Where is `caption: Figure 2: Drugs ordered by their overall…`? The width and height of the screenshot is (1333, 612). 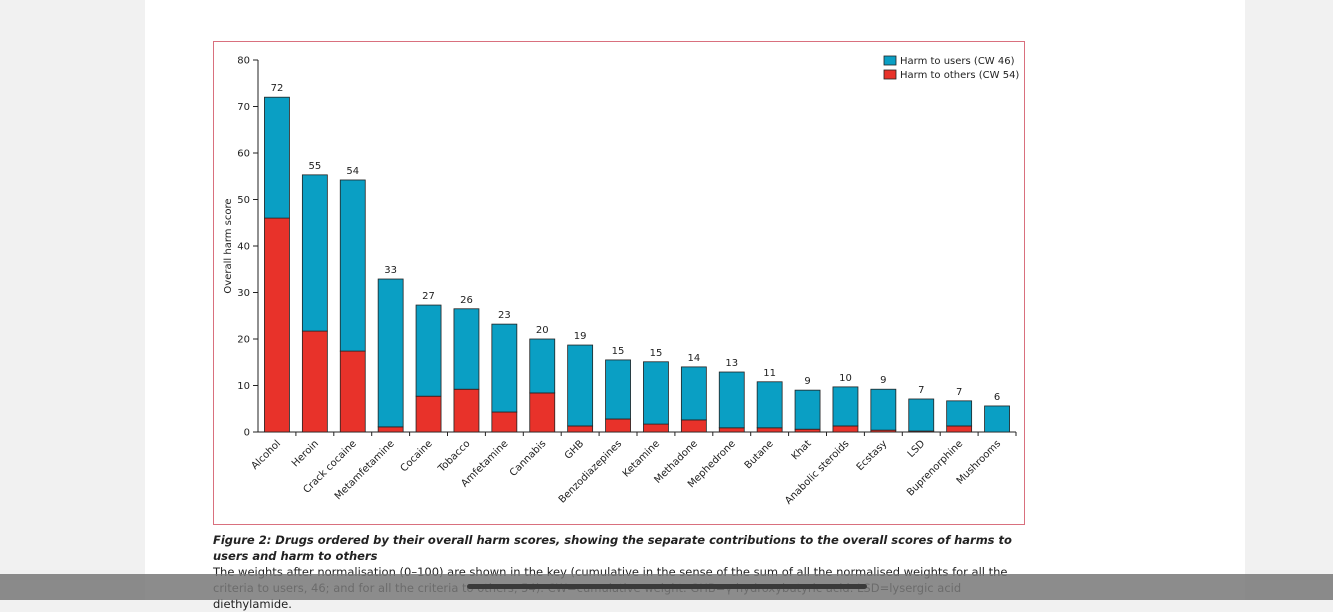 caption: Figure 2: Drugs ordered by their overall… is located at coordinates (620, 572).